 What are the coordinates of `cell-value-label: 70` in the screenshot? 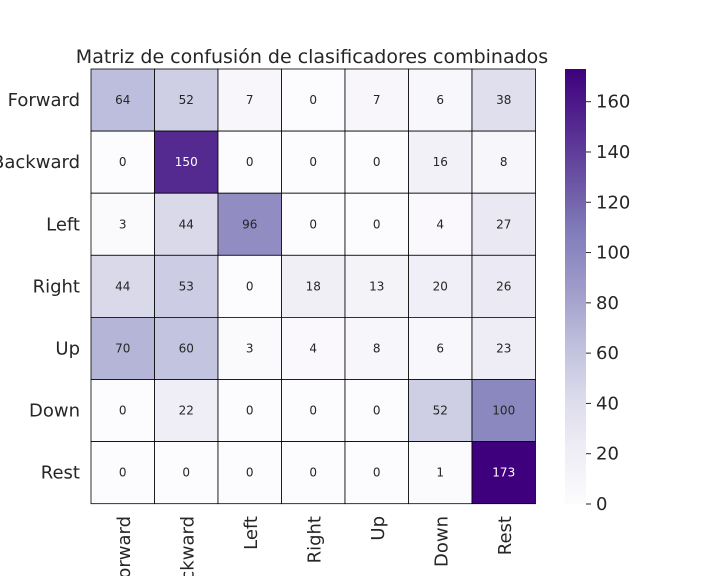 It's located at (122, 348).